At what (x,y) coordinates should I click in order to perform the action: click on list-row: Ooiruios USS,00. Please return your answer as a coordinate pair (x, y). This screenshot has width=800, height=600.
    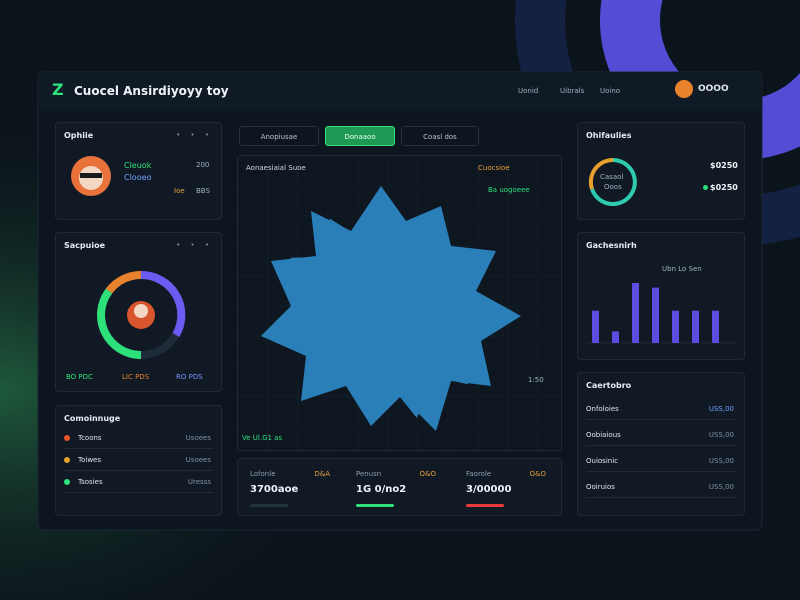
    Looking at the image, I should click on (661, 488).